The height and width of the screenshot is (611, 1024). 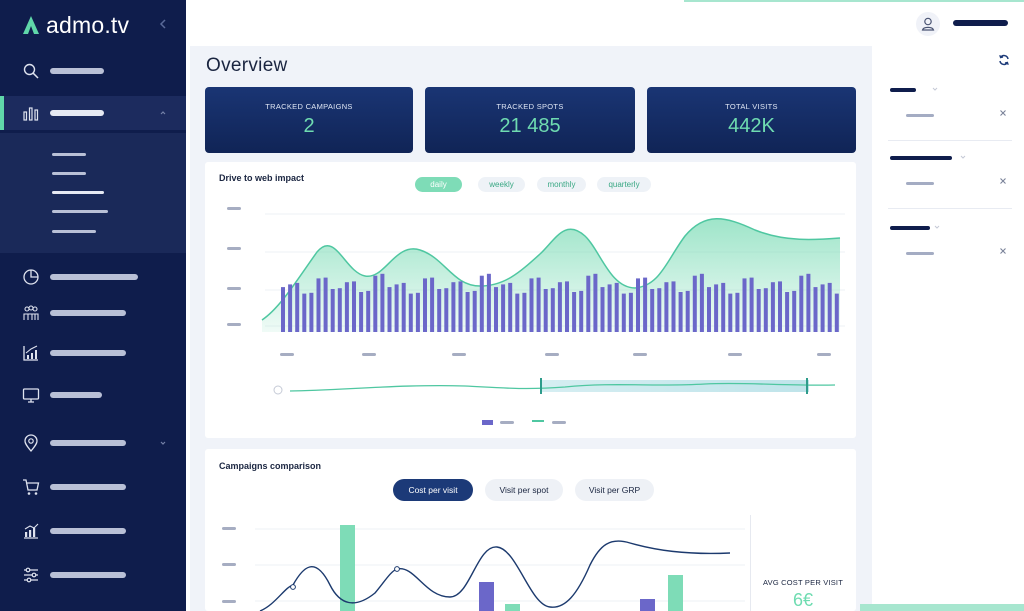 What do you see at coordinates (921, 158) in the screenshot?
I see `filter-title` at bounding box center [921, 158].